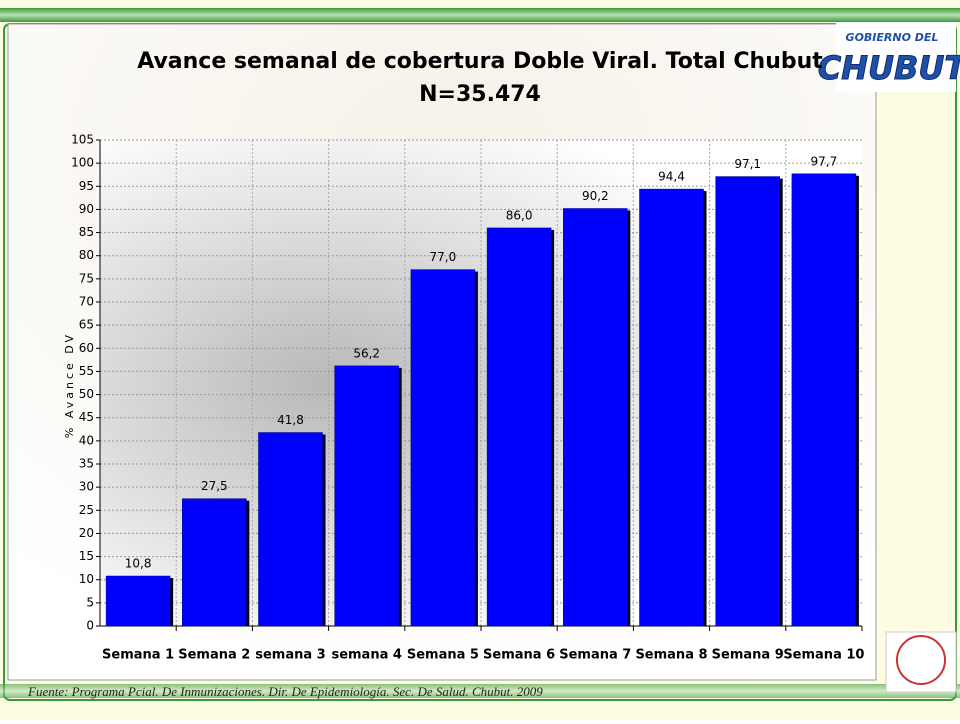 The width and height of the screenshot is (960, 724). What do you see at coordinates (671, 177) in the screenshot?
I see `value-label: 94,4` at bounding box center [671, 177].